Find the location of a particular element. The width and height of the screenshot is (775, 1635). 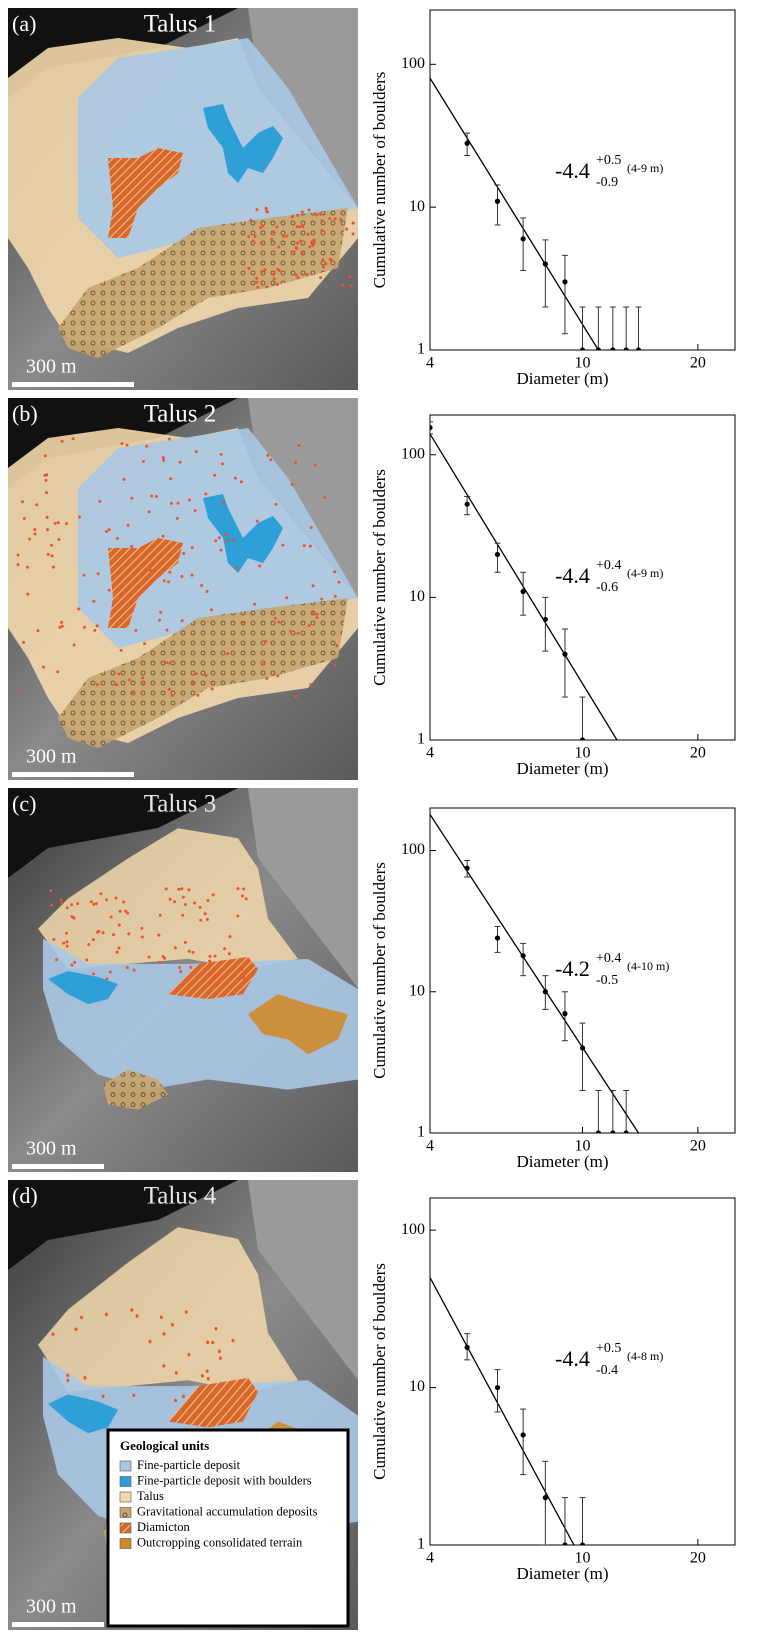

legend-swatch is located at coordinates (125, 1497).